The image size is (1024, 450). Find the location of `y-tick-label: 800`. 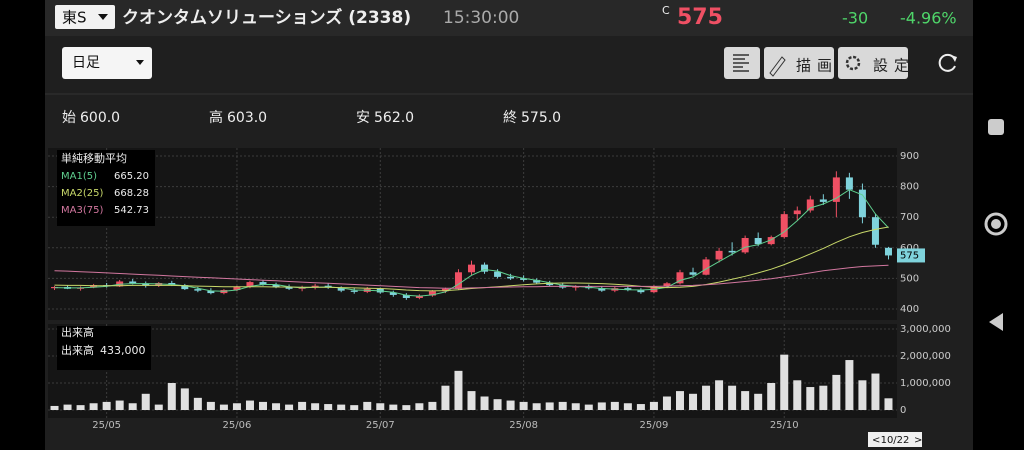

y-tick-label: 800 is located at coordinates (909, 187).